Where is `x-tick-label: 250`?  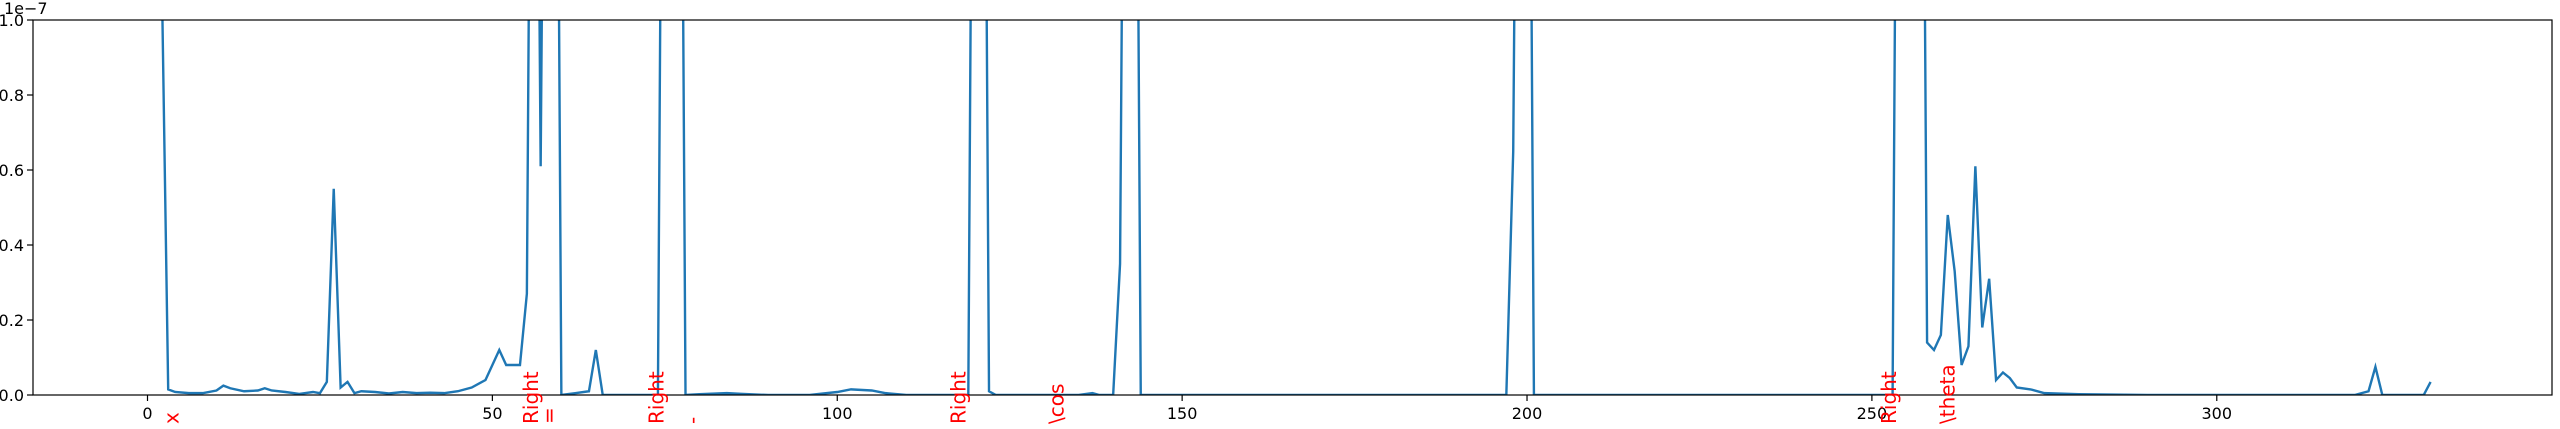 x-tick-label: 250 is located at coordinates (1872, 413).